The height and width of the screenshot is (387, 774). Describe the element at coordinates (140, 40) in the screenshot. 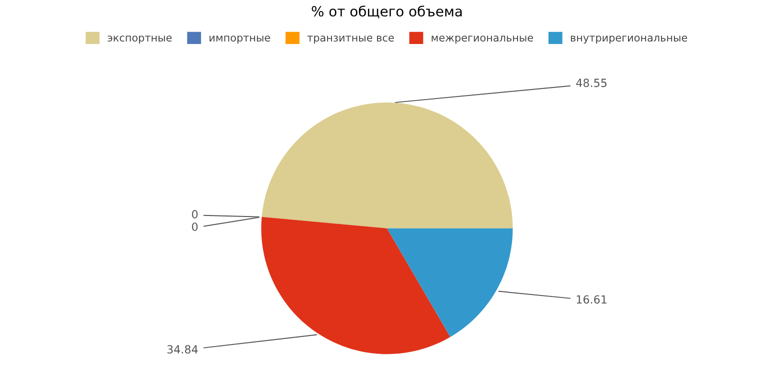

I see `legend-label: экспортные` at that location.